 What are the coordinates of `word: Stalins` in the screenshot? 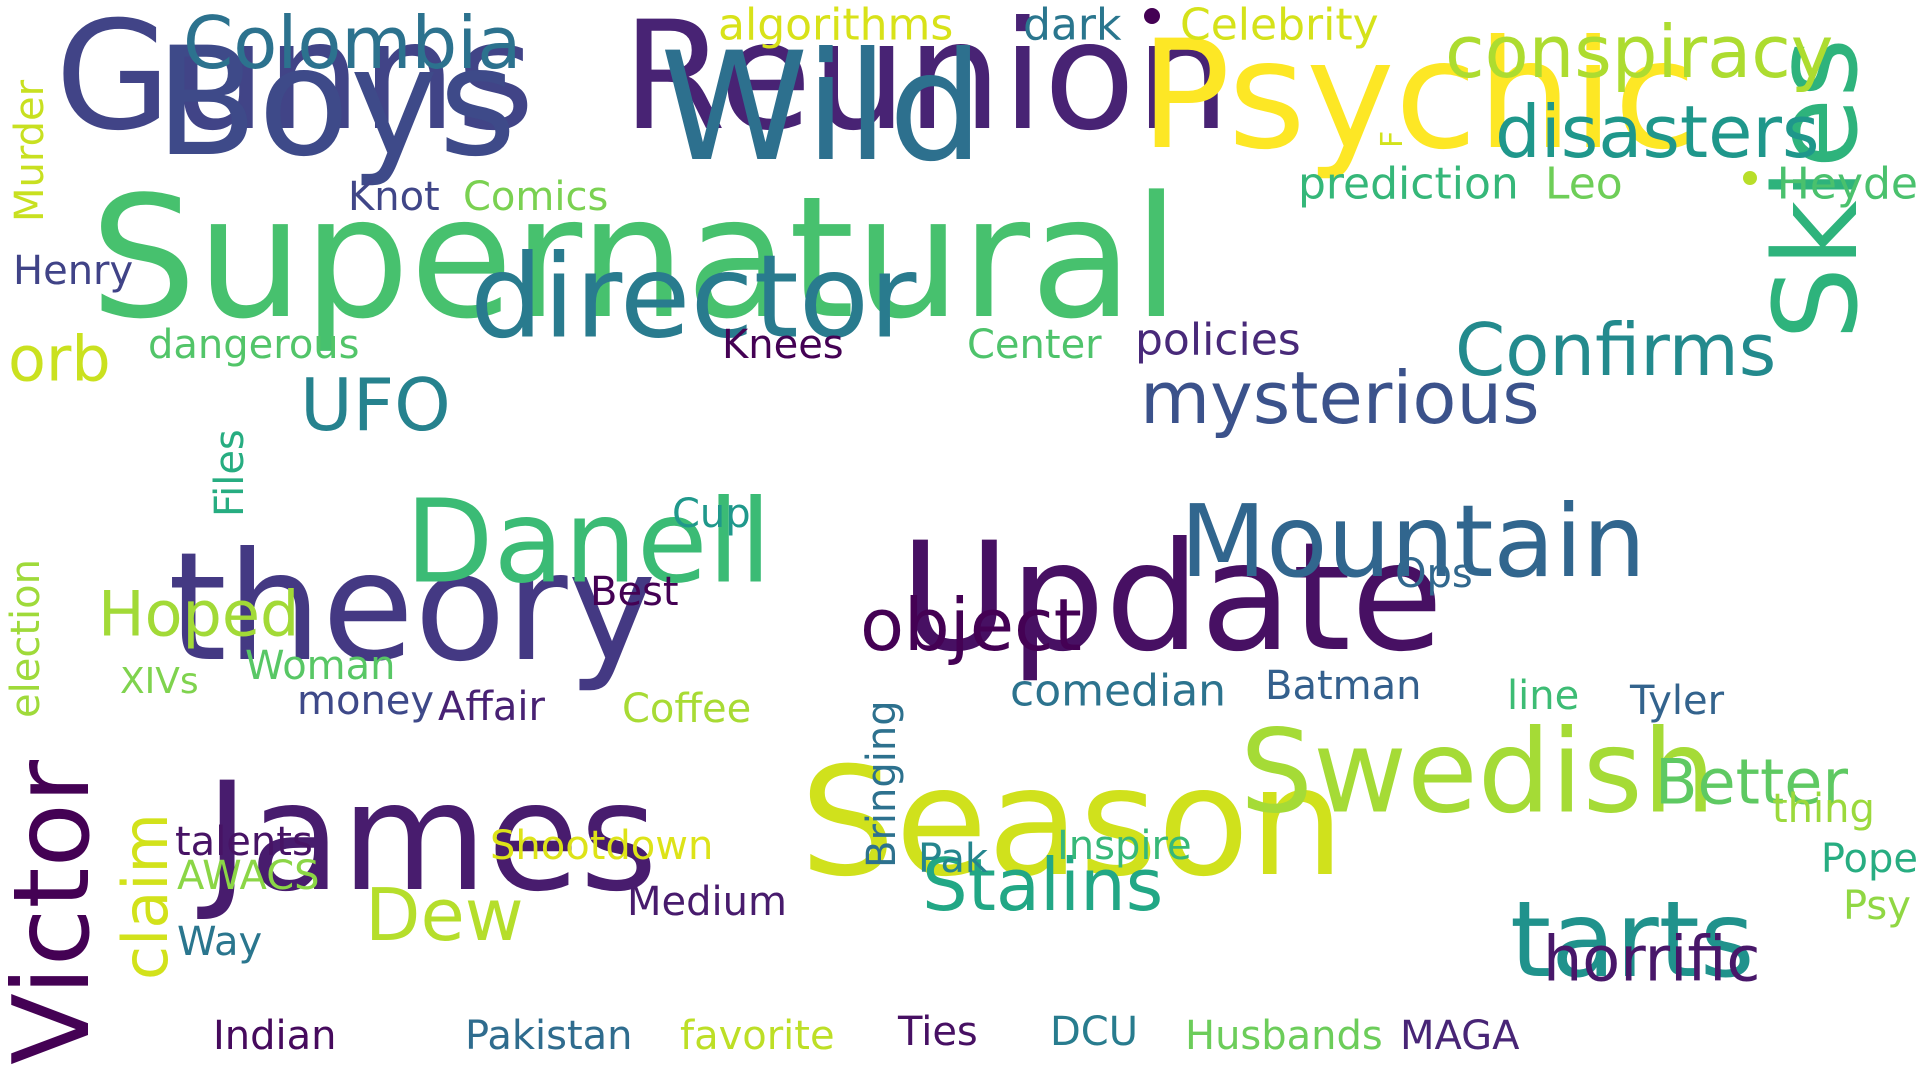 It's located at (1043, 884).